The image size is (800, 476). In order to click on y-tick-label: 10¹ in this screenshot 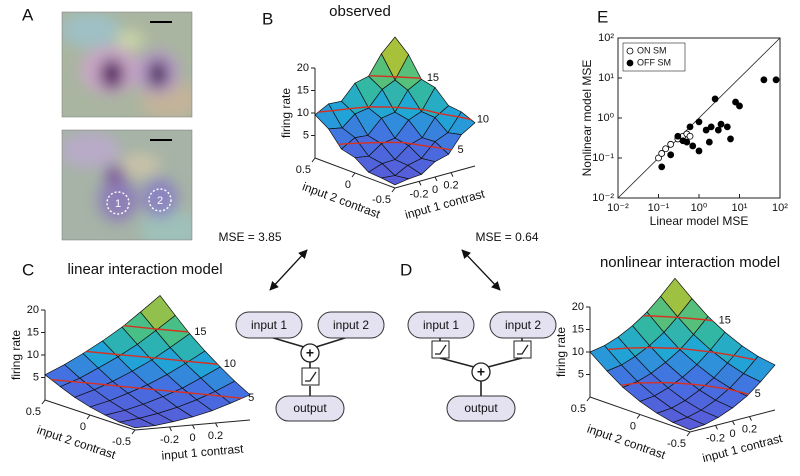, I will do `click(606, 78)`.